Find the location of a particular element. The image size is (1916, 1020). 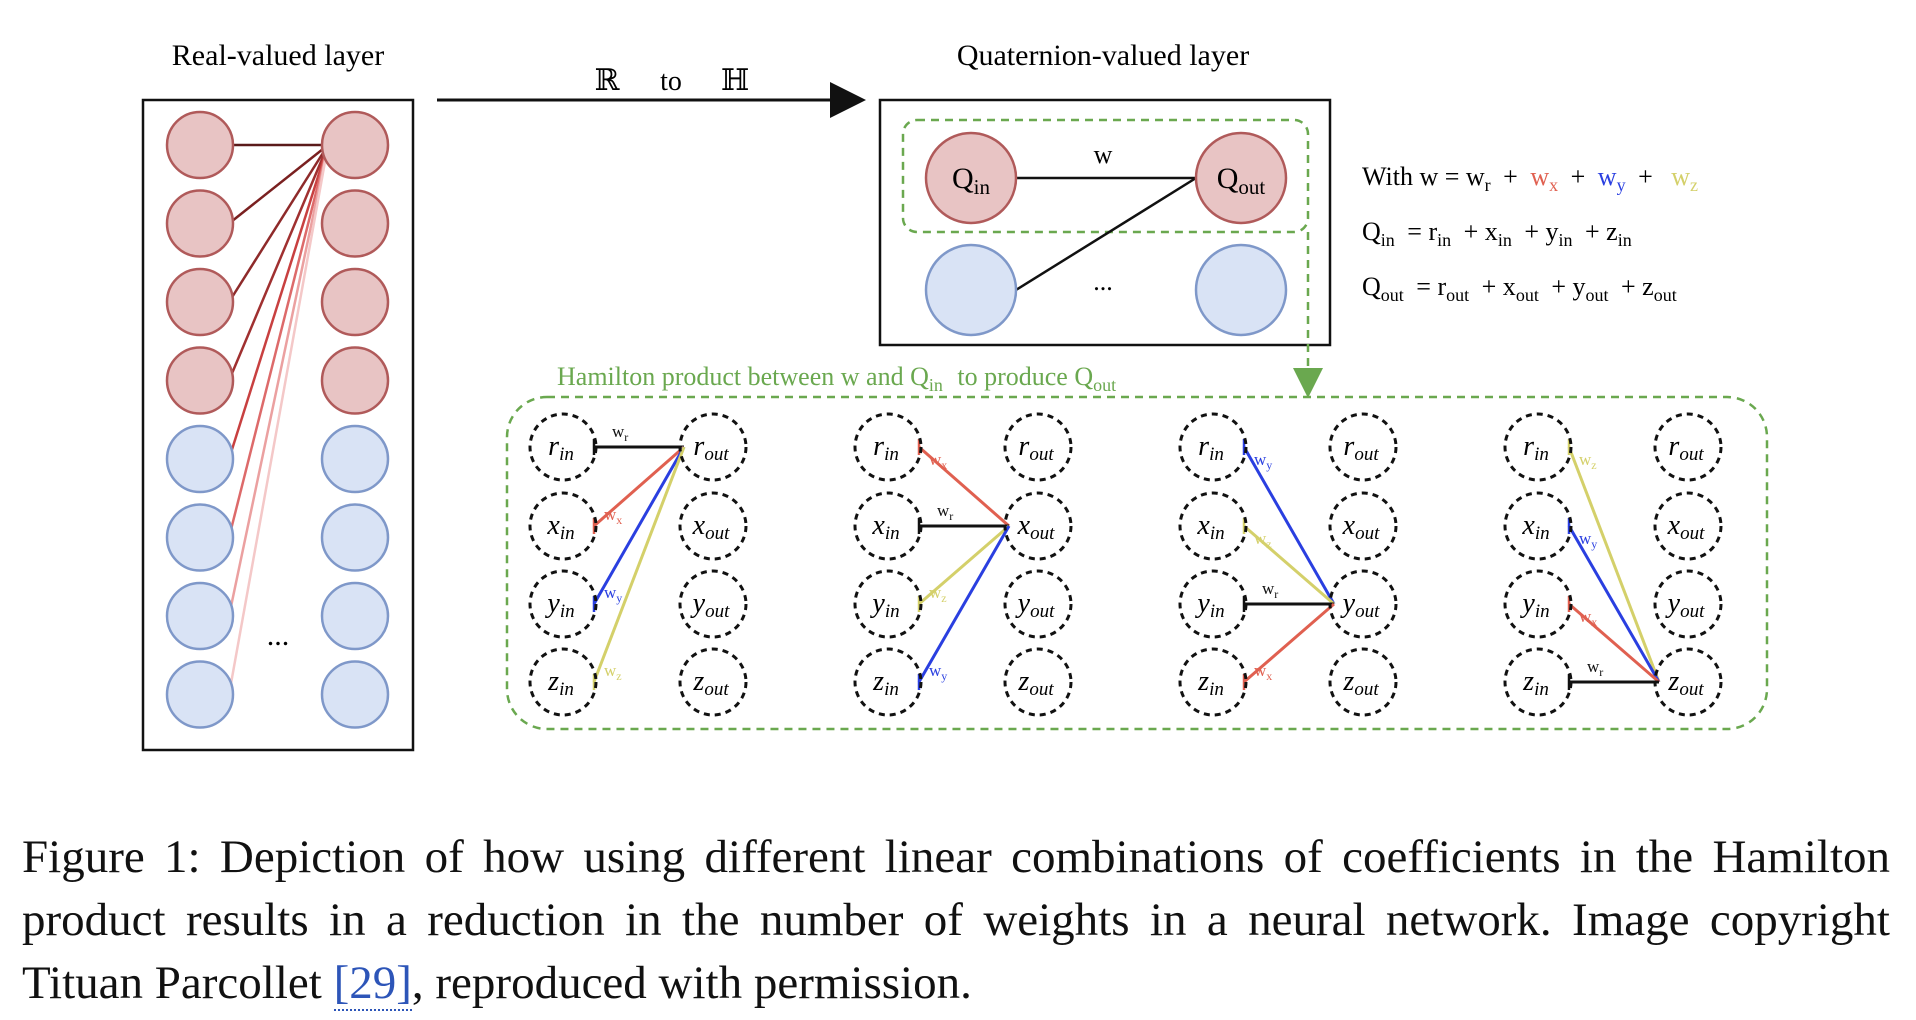

quat-cross-line is located at coordinates (1106, 234).